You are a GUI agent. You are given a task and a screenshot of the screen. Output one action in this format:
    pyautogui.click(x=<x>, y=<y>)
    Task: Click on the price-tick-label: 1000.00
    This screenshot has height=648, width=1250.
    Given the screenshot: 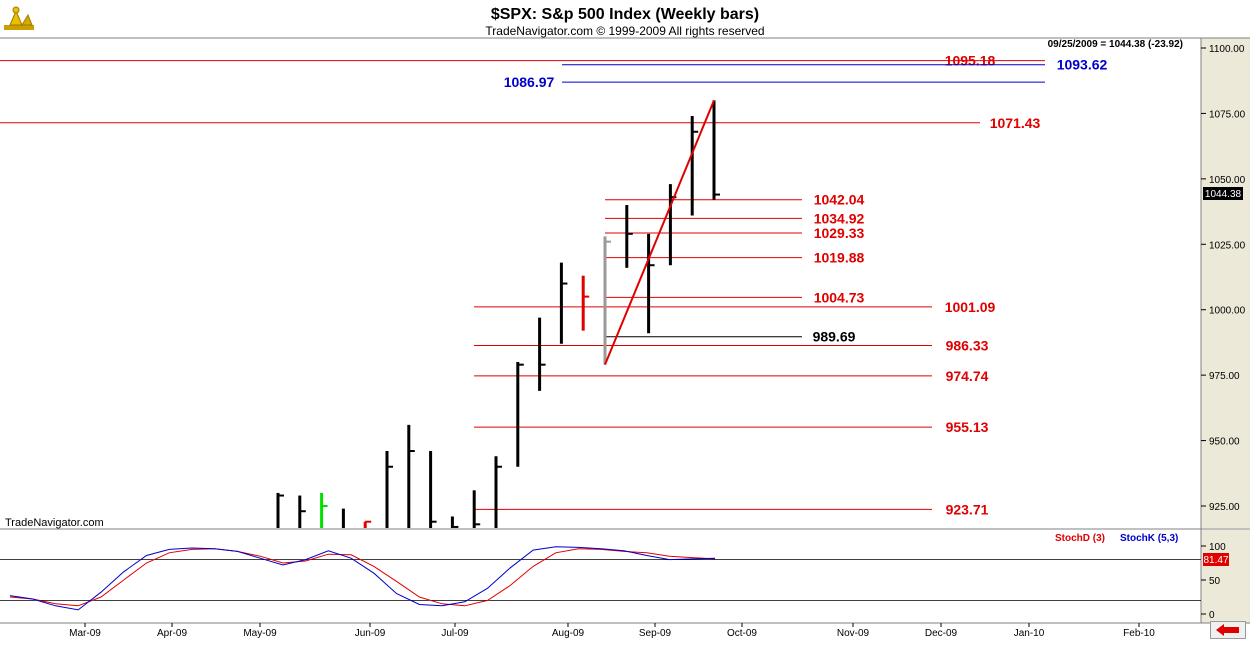 What is the action you would take?
    pyautogui.click(x=1227, y=311)
    